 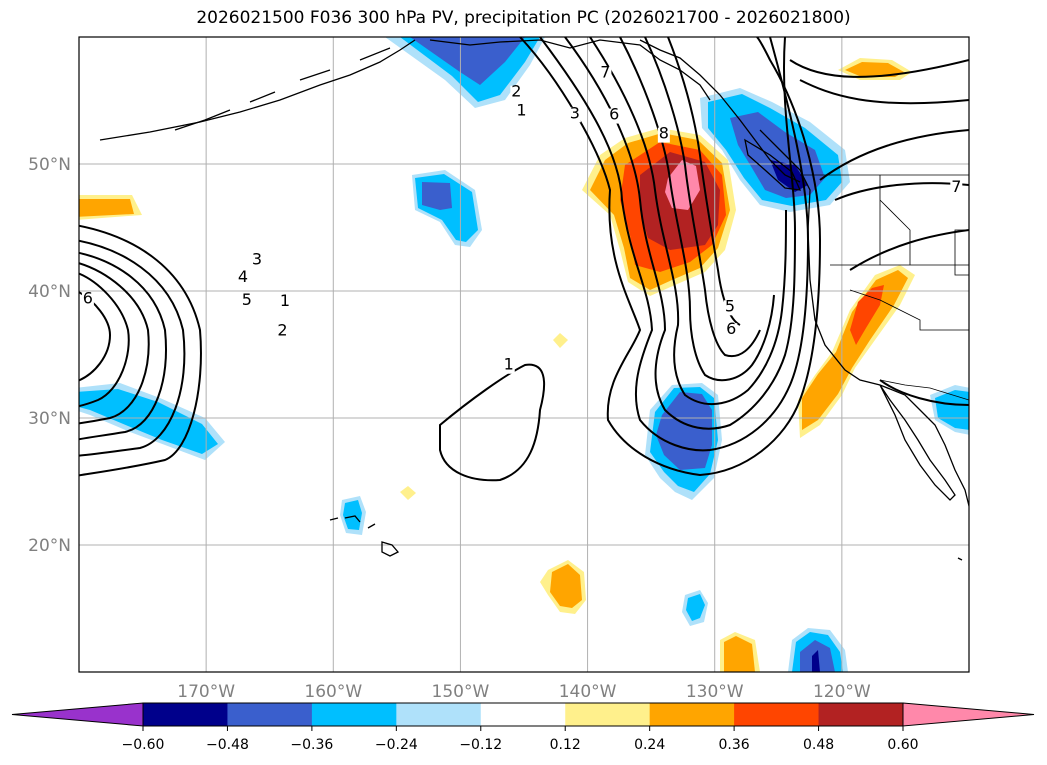 What do you see at coordinates (842, 692) in the screenshot?
I see `lon-tick-label: 120°W` at bounding box center [842, 692].